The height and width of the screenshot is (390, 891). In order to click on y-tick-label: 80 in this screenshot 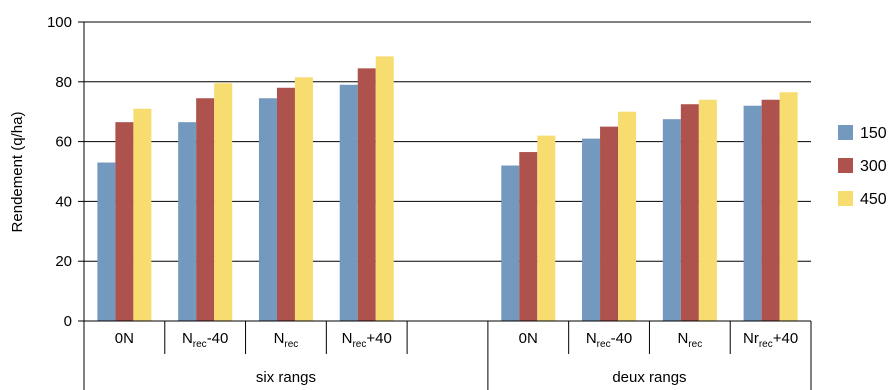, I will do `click(63, 82)`.